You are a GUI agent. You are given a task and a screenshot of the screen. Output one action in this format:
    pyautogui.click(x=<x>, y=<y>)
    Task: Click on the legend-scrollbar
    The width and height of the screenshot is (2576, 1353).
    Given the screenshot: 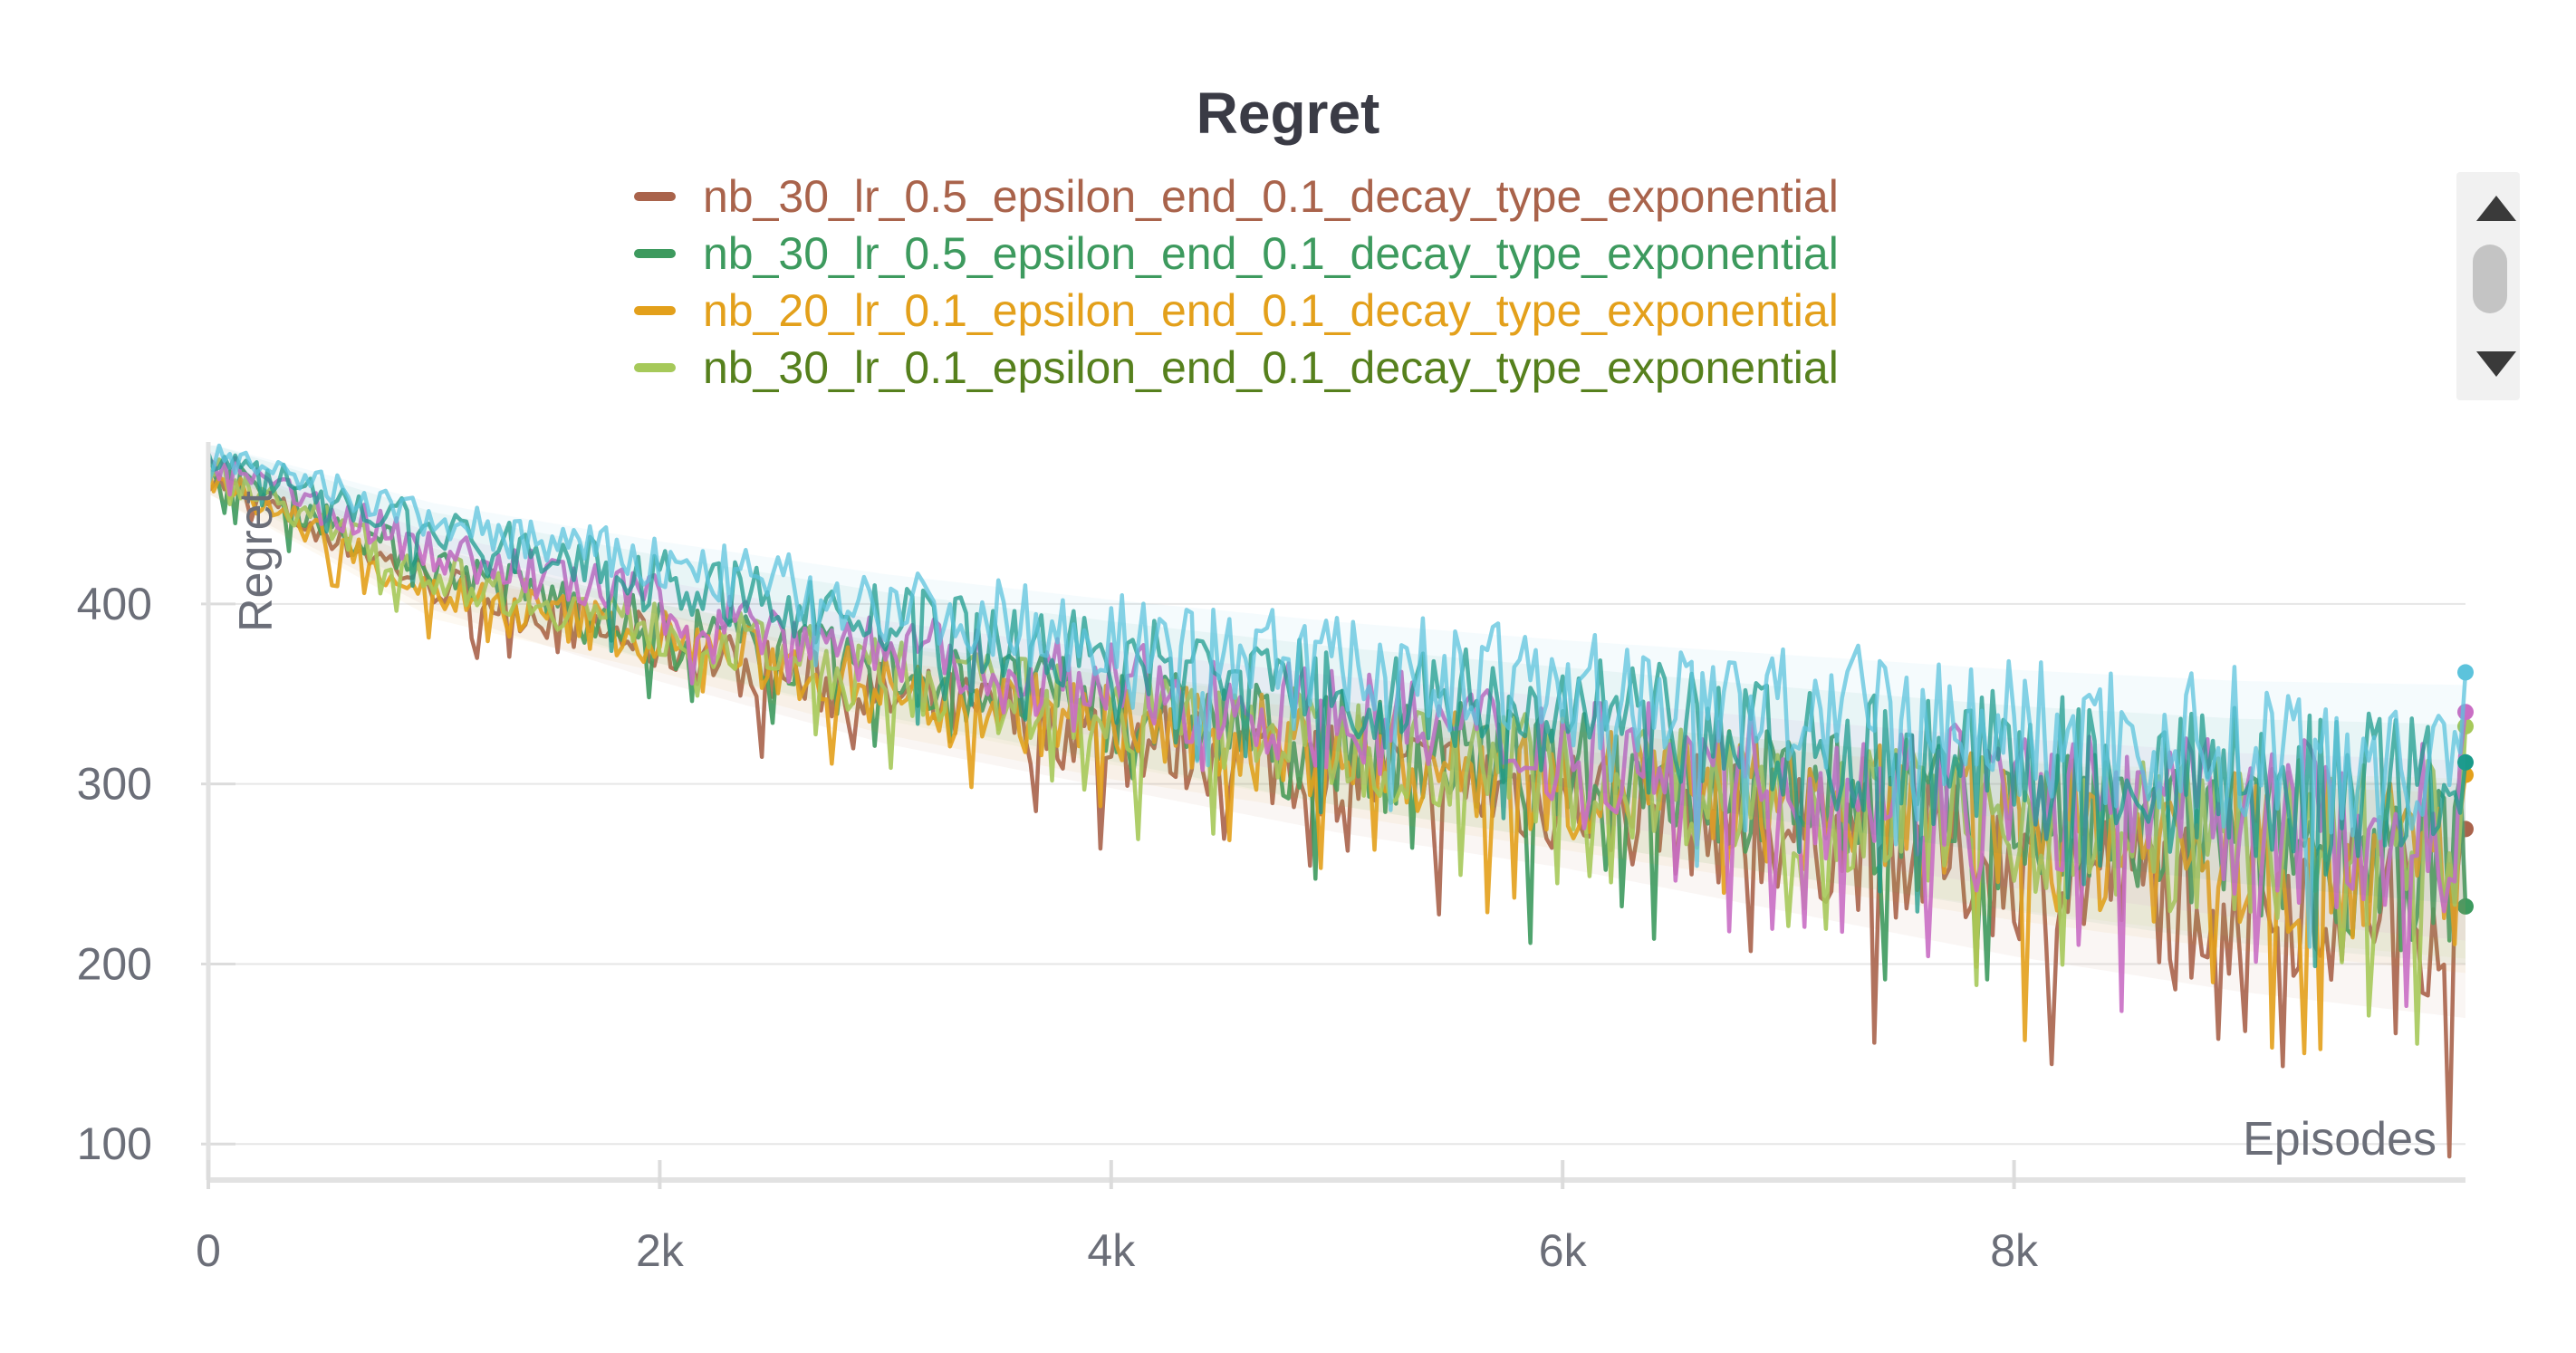 What is the action you would take?
    pyautogui.click(x=2488, y=286)
    